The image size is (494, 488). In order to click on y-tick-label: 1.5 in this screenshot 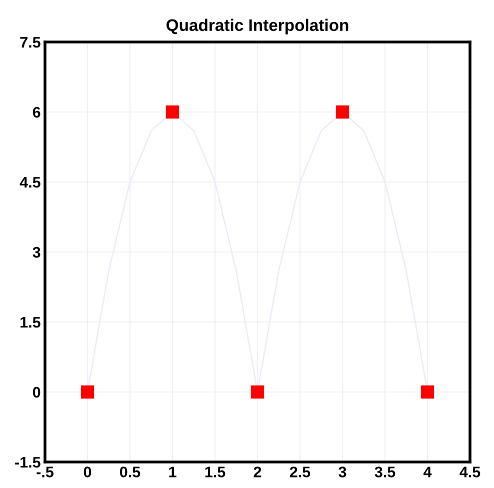, I will do `click(30, 322)`.